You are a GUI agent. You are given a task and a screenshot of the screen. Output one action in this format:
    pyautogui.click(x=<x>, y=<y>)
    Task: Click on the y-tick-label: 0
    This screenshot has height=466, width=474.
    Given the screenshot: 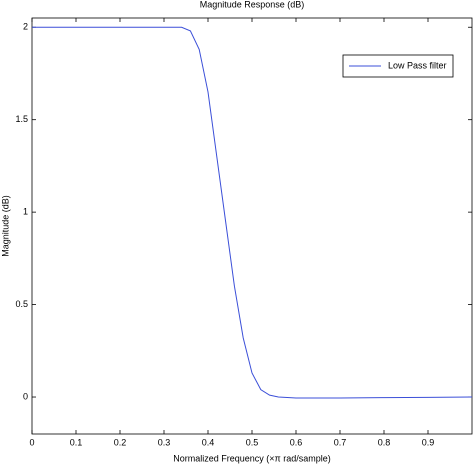 What is the action you would take?
    pyautogui.click(x=25, y=396)
    